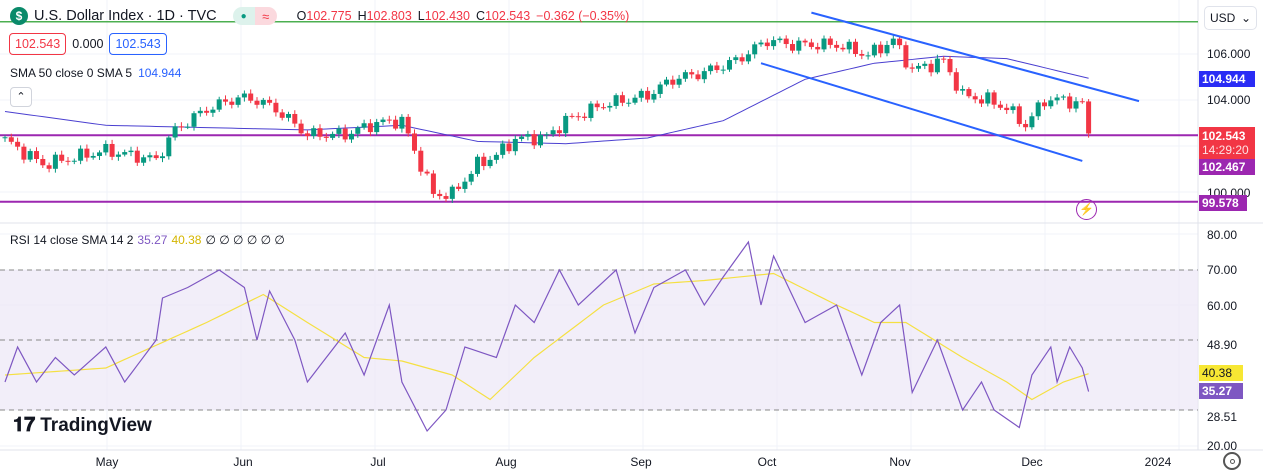 Image resolution: width=1263 pixels, height=475 pixels. Describe the element at coordinates (254, 16) in the screenshot. I see `market-status: ● ≈` at that location.